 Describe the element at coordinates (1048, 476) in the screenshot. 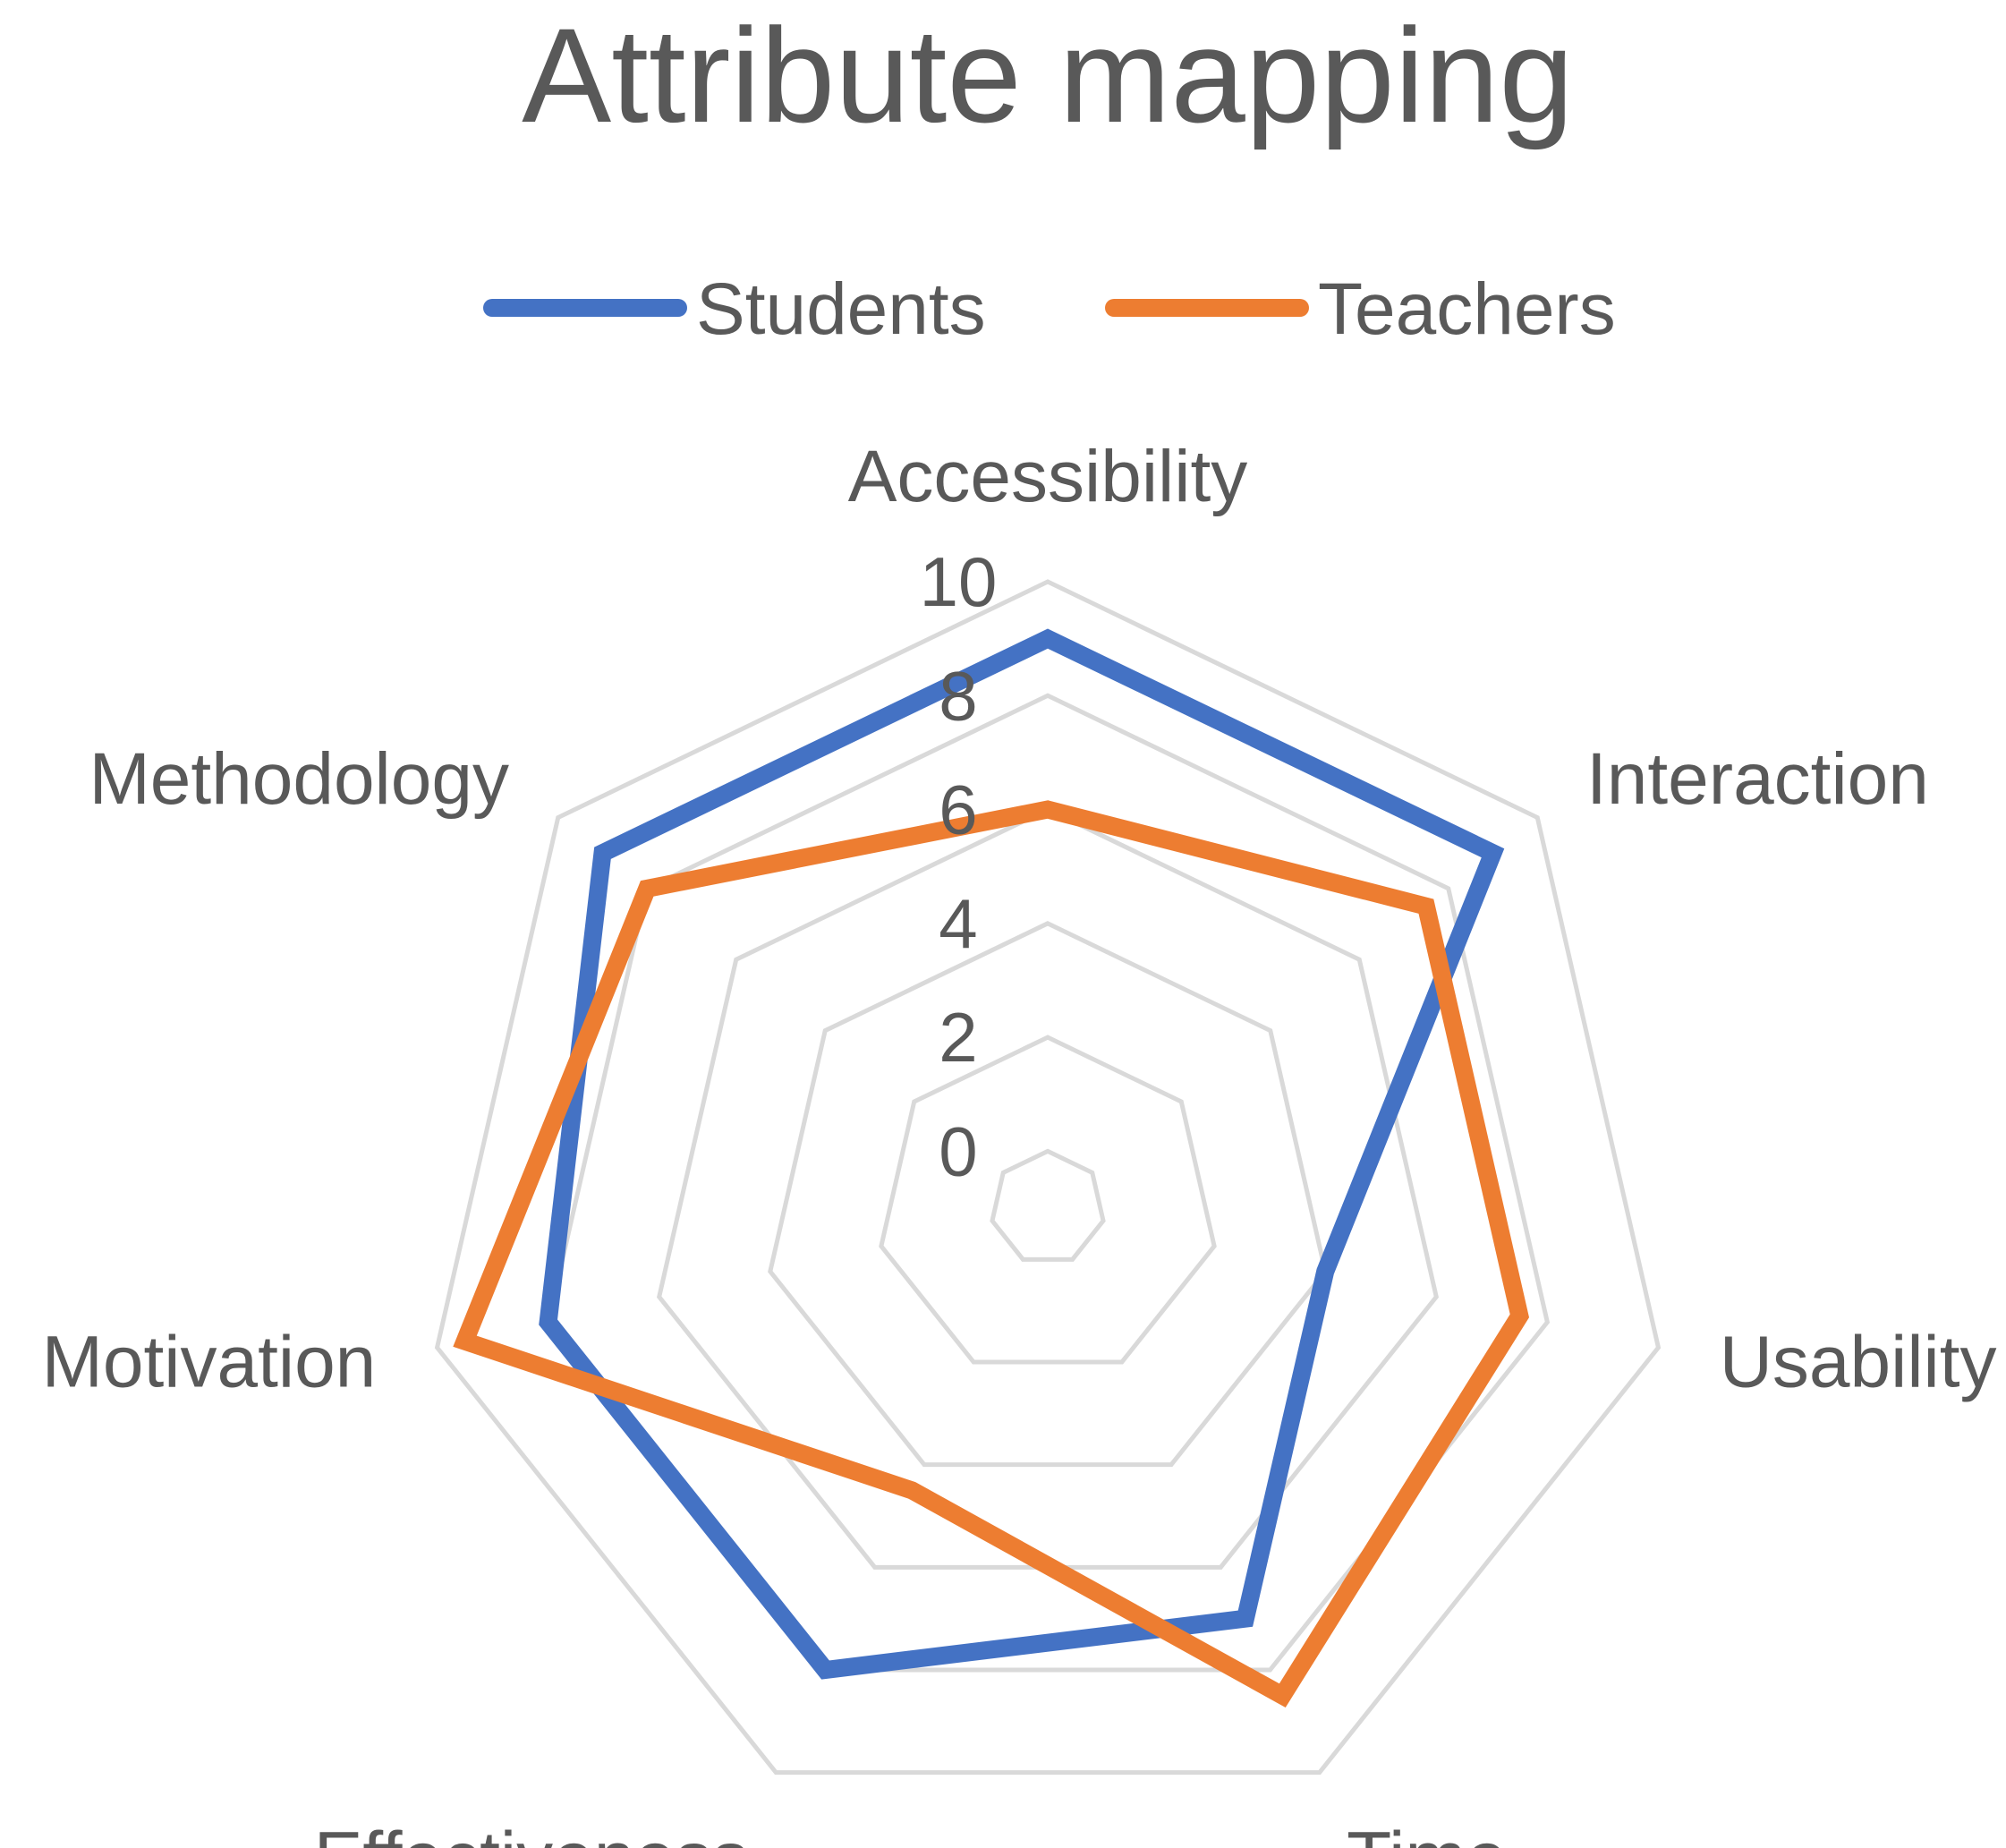

I see `axis-label-accessibility: Accessibility` at that location.